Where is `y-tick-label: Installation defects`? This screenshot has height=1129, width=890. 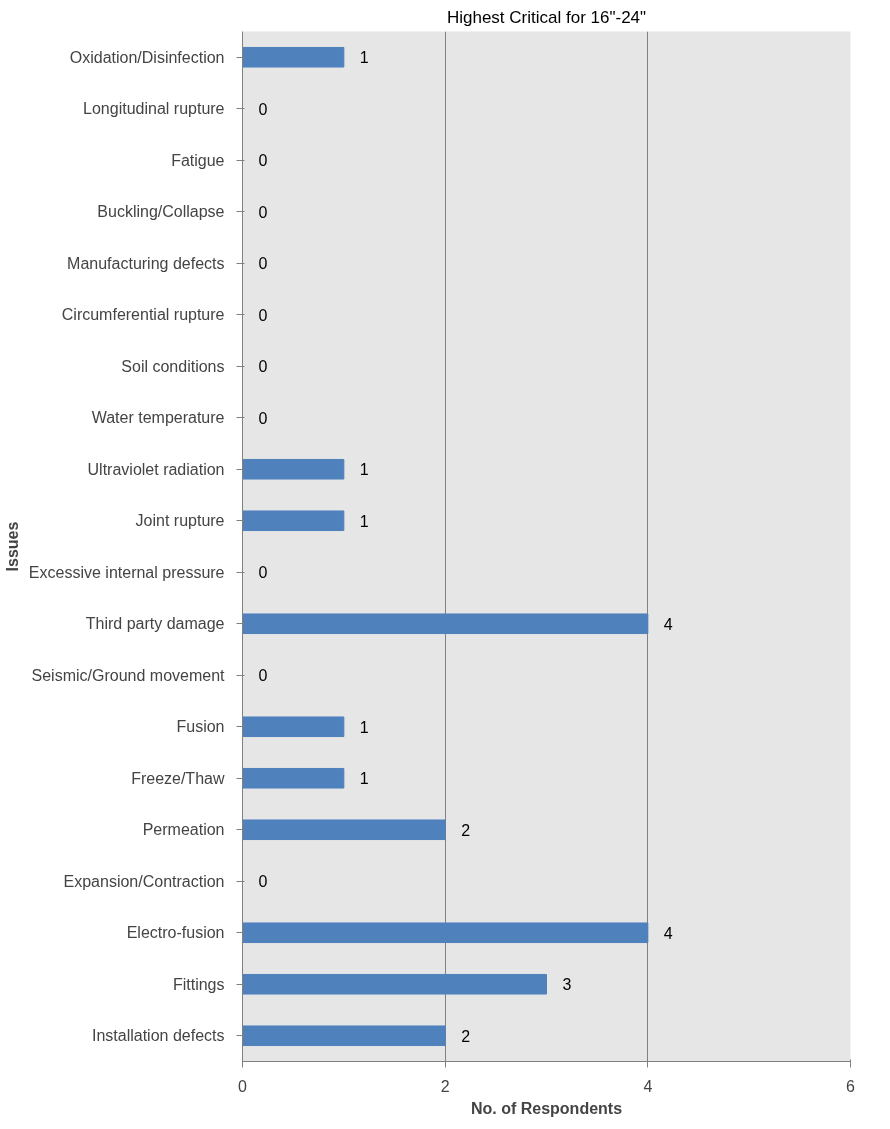
y-tick-label: Installation defects is located at coordinates (158, 1036).